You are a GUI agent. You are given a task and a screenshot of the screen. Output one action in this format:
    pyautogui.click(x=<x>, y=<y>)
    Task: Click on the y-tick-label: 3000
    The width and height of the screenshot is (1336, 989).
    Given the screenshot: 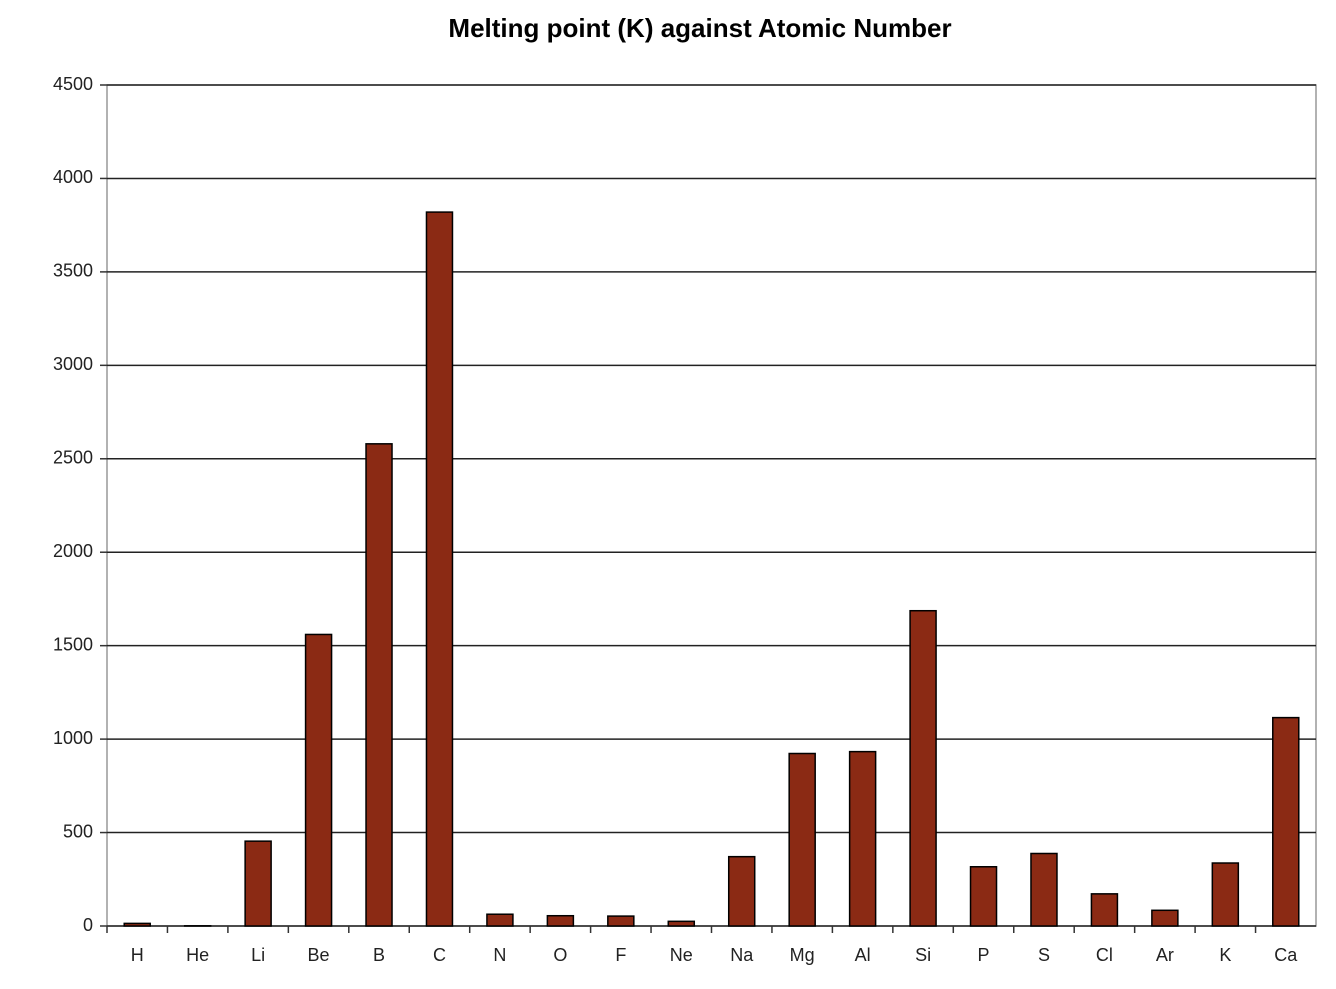 What is the action you would take?
    pyautogui.click(x=73, y=364)
    